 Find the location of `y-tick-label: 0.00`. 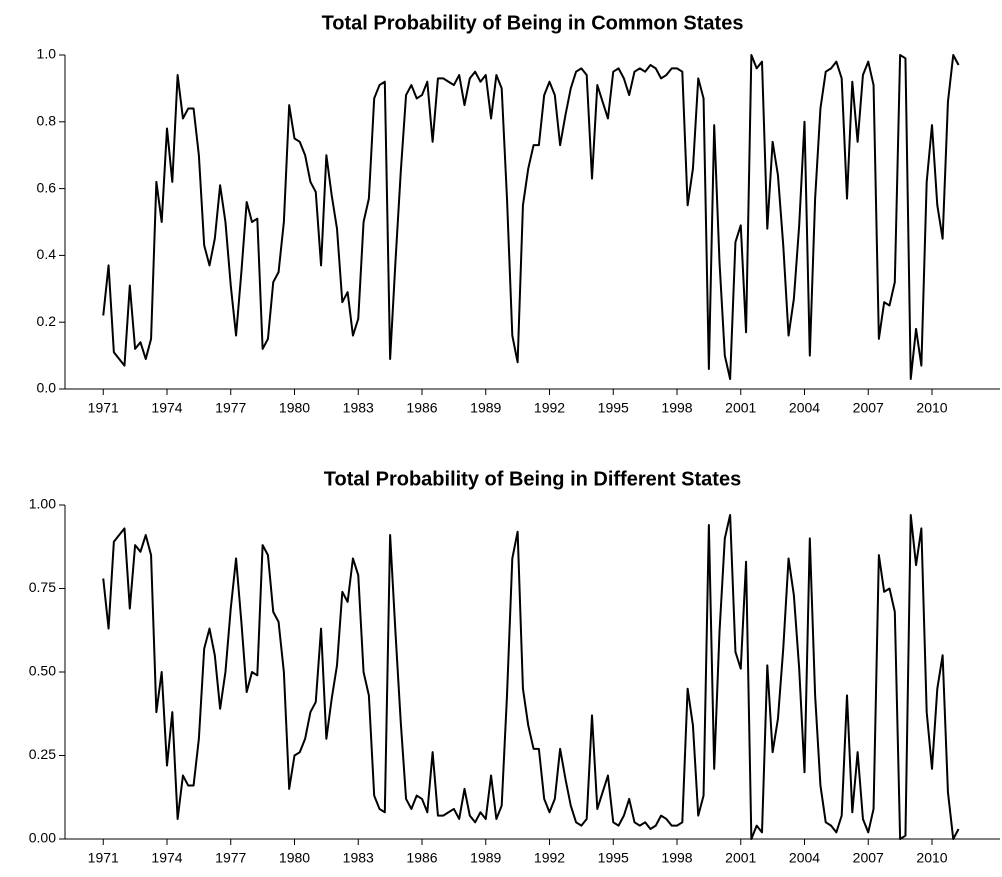

y-tick-label: 0.00 is located at coordinates (42, 838).